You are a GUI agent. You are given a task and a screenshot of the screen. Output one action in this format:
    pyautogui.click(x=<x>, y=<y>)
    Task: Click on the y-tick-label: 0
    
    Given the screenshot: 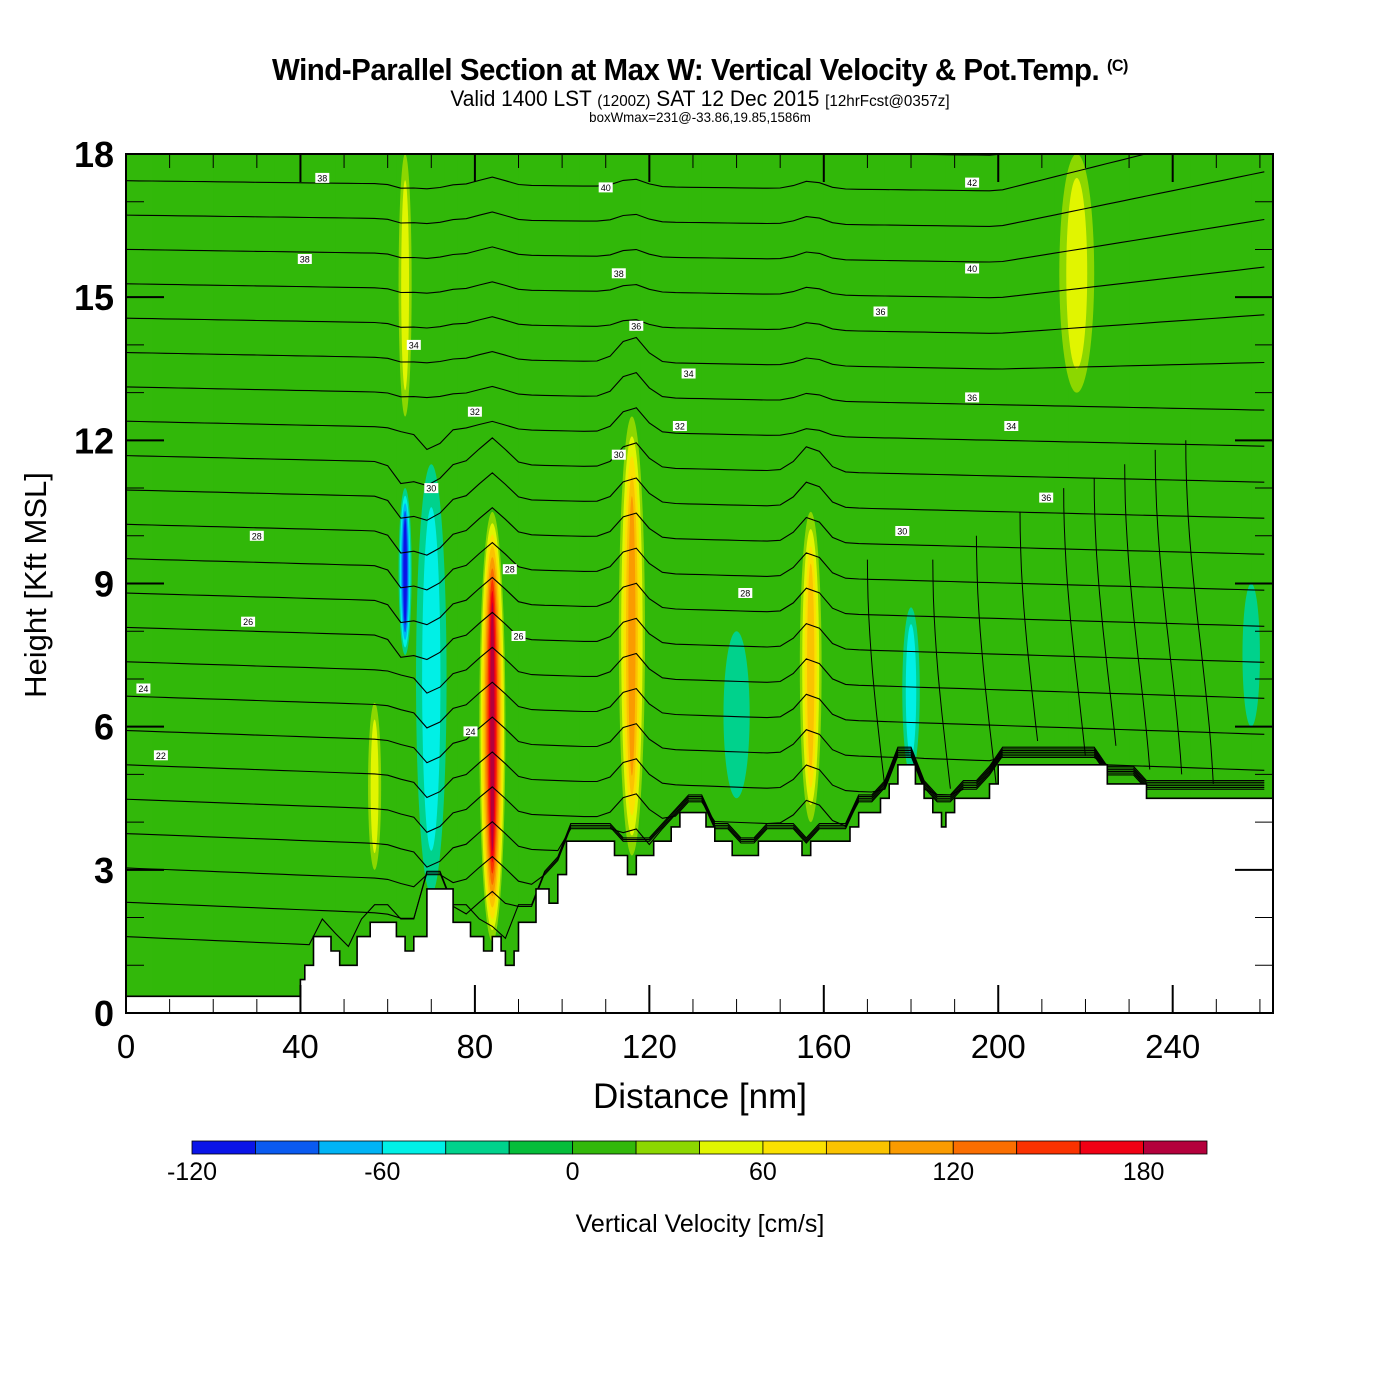 What is the action you would take?
    pyautogui.click(x=104, y=1013)
    